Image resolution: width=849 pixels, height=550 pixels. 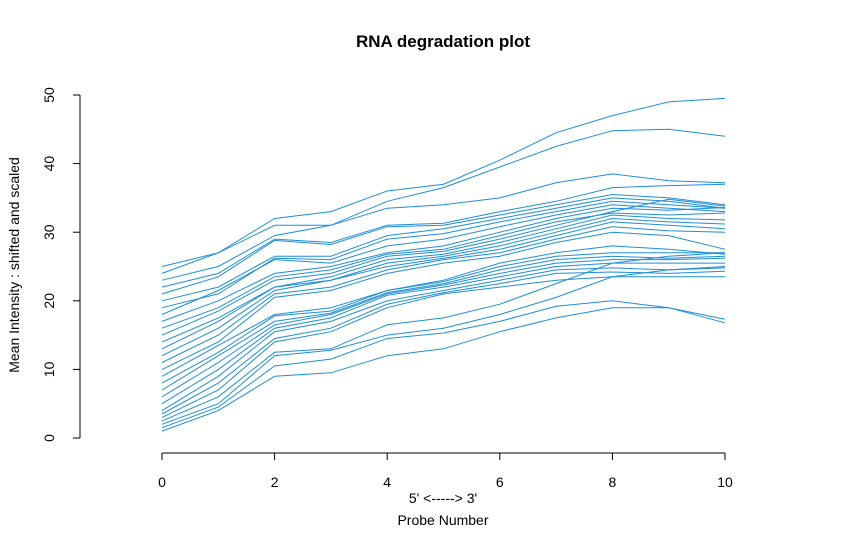 I want to click on chart-title: RNA degradation plot, so click(x=443, y=41).